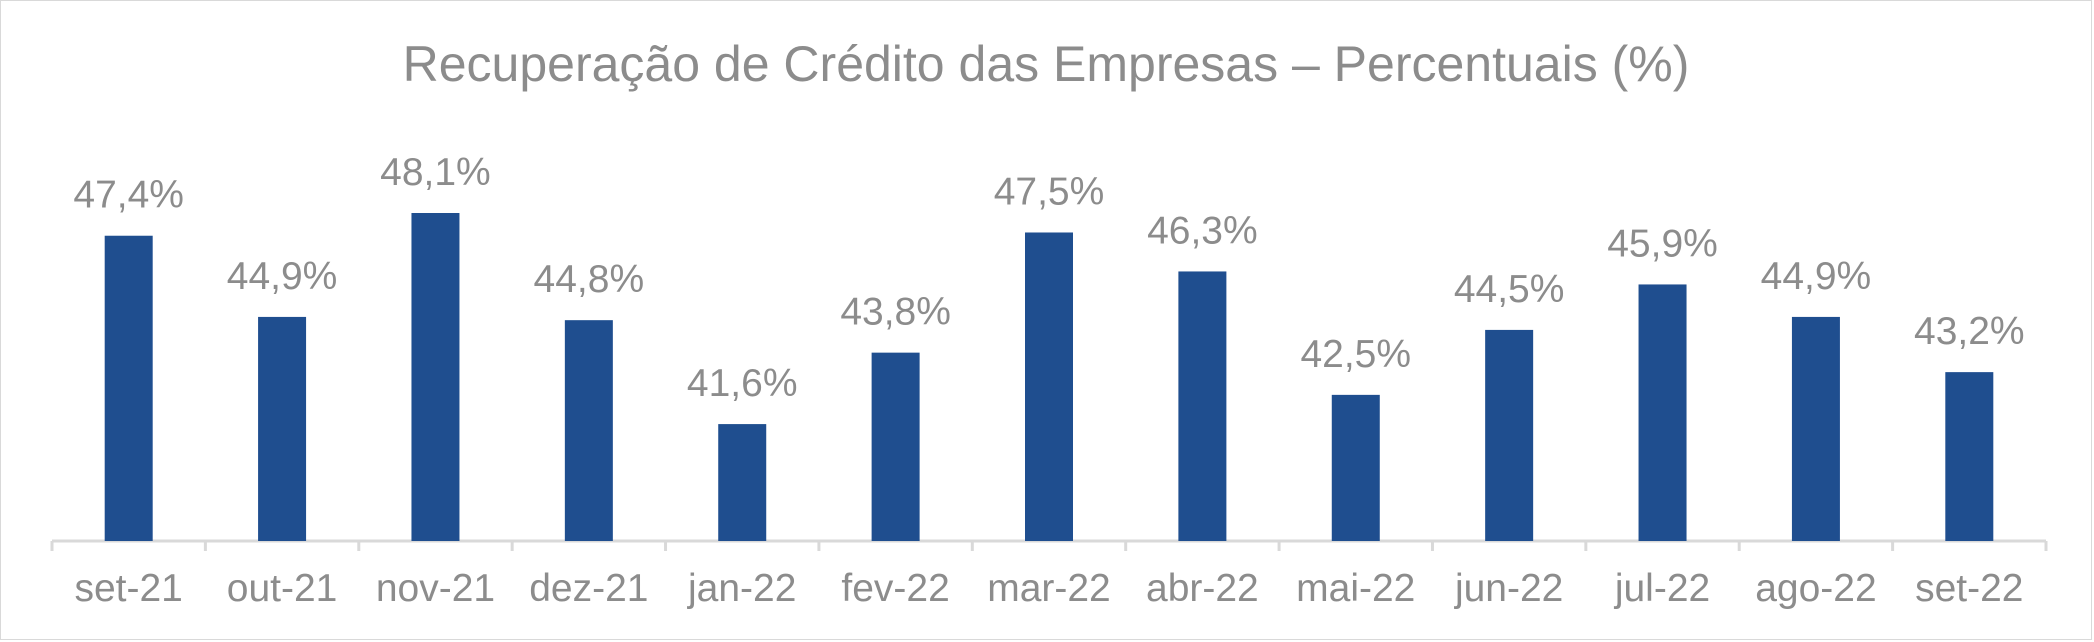  What do you see at coordinates (1509, 289) in the screenshot?
I see `data-label-jun-22: 44,5%` at bounding box center [1509, 289].